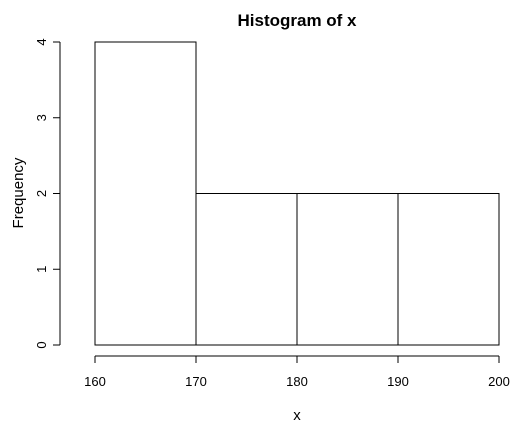  I want to click on y-tick-label: 1, so click(41, 269).